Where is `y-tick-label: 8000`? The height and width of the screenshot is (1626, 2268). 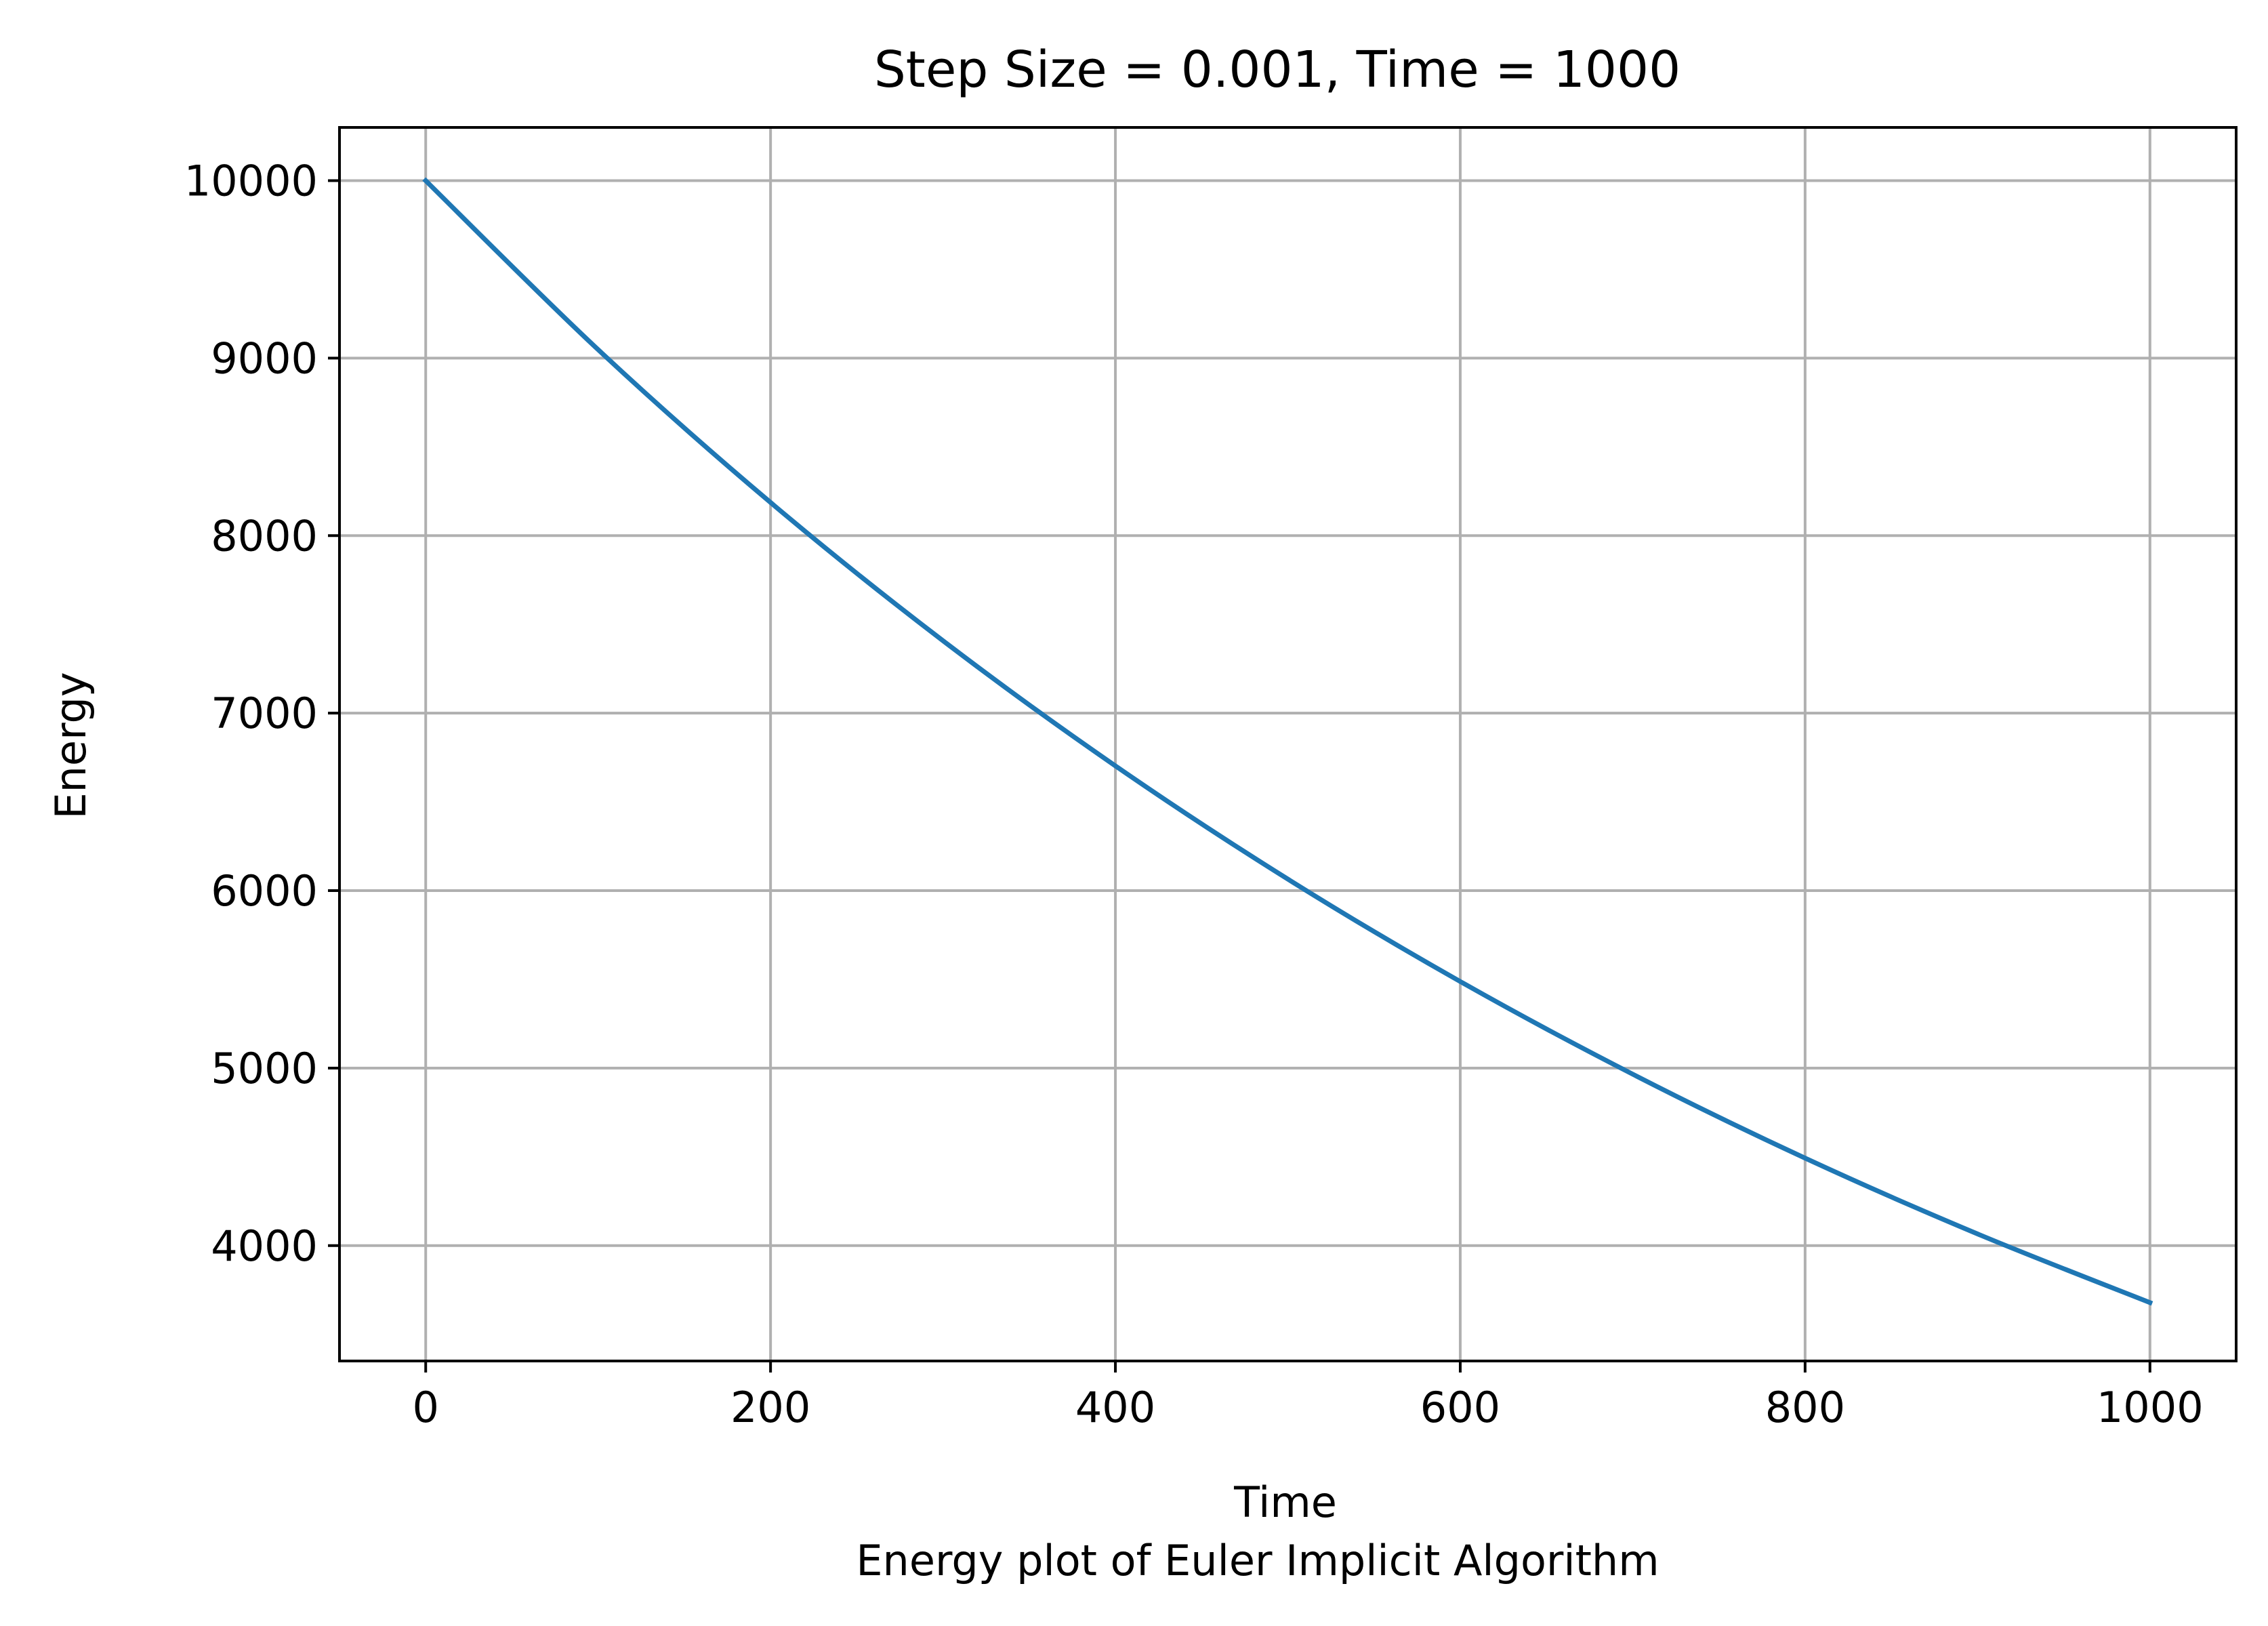 y-tick-label: 8000 is located at coordinates (264, 536).